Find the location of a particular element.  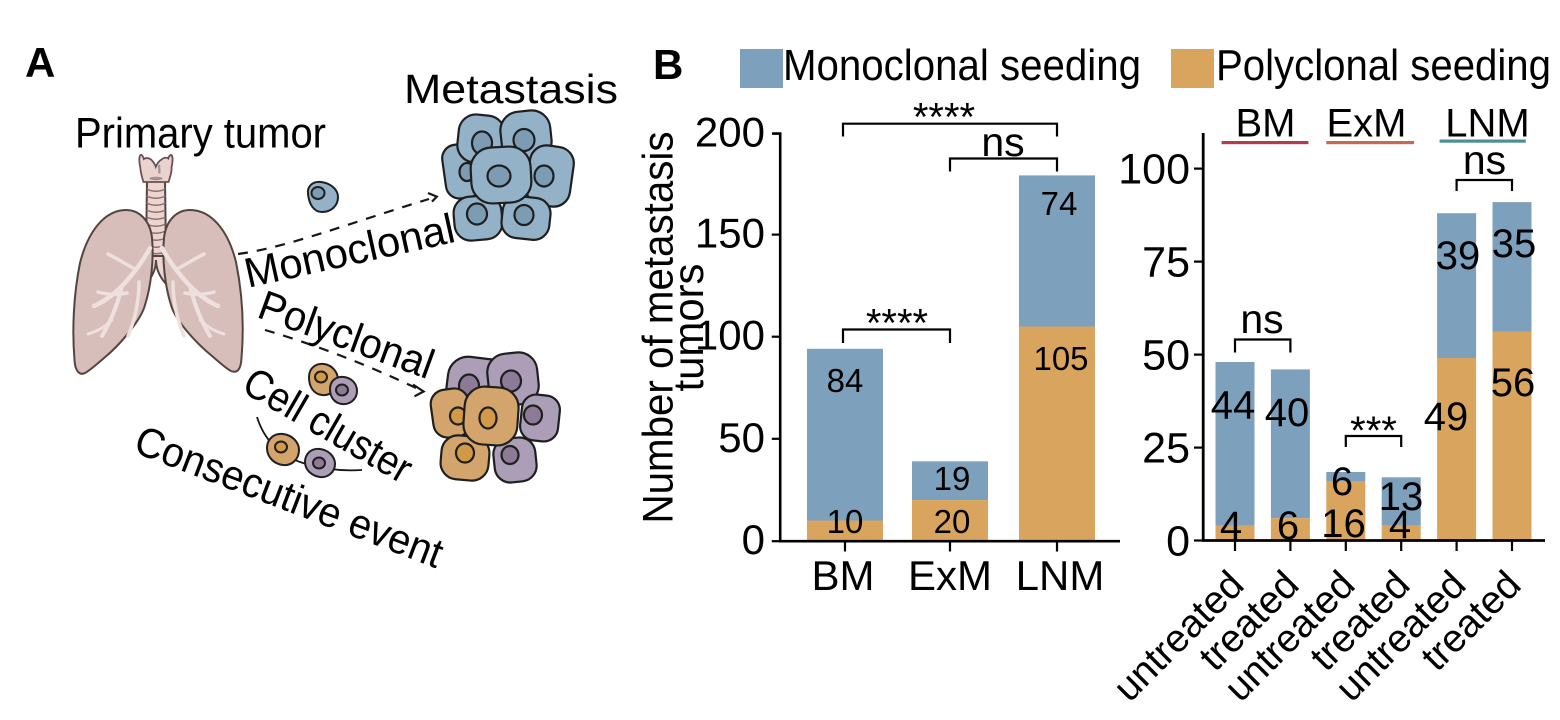

svg-text: tumors is located at coordinates (689, 328).